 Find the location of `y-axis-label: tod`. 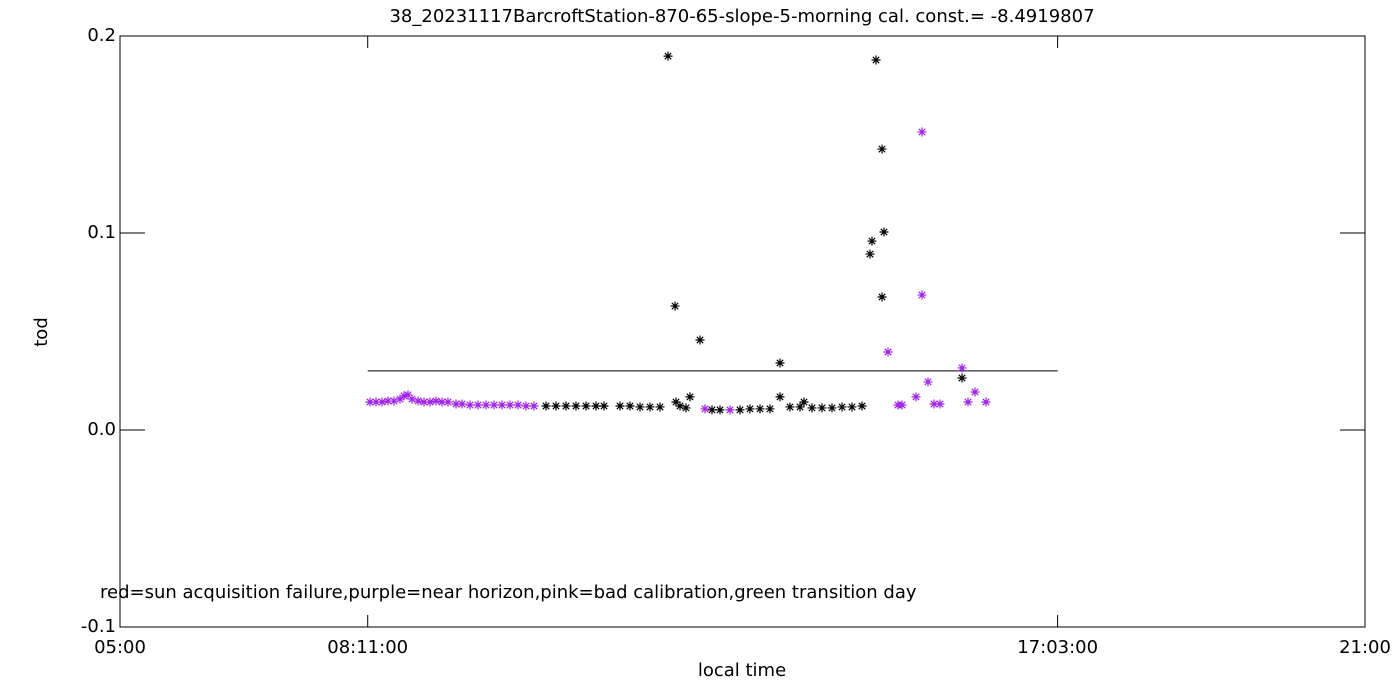

y-axis-label: tod is located at coordinates (41, 332).